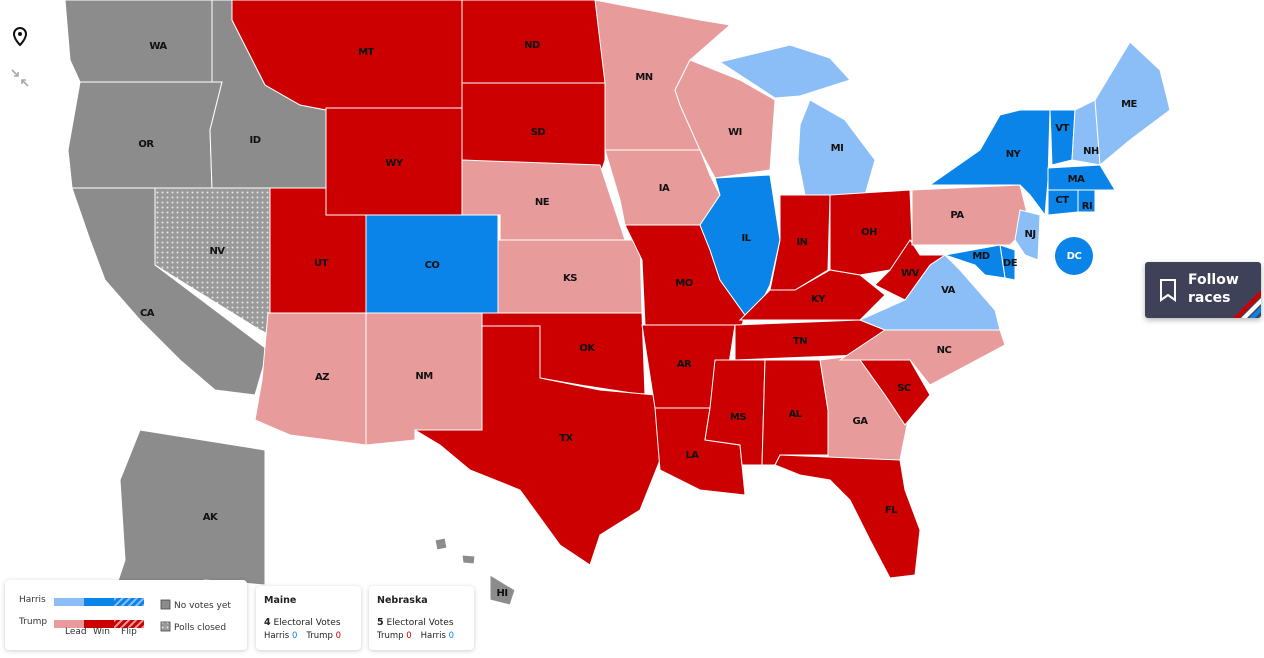 This screenshot has height=658, width=1264. I want to click on state-label: NY, so click(1014, 154).